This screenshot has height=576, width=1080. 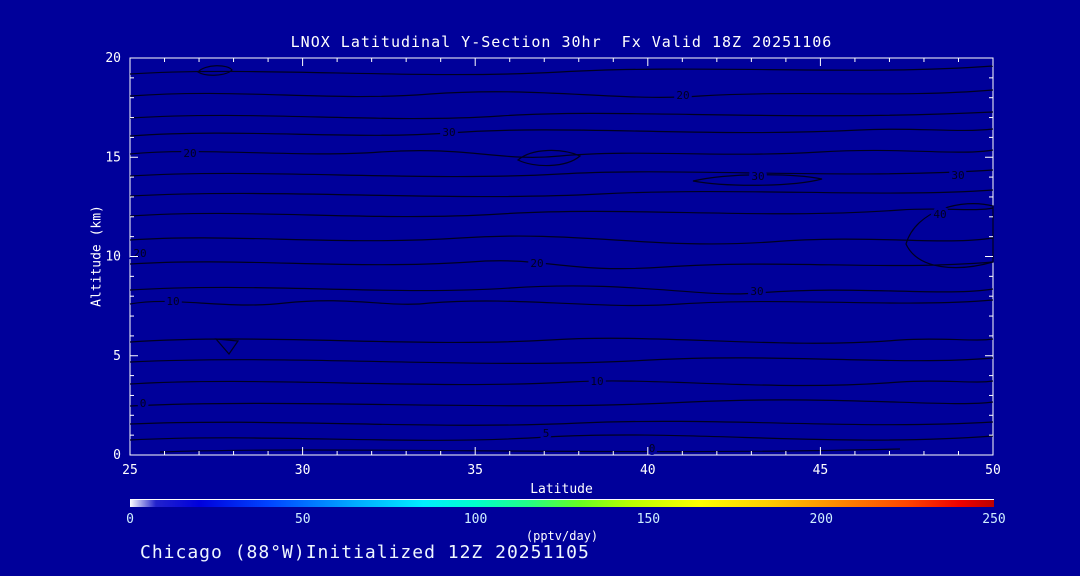 What do you see at coordinates (113, 257) in the screenshot?
I see `y-tick-label: 10` at bounding box center [113, 257].